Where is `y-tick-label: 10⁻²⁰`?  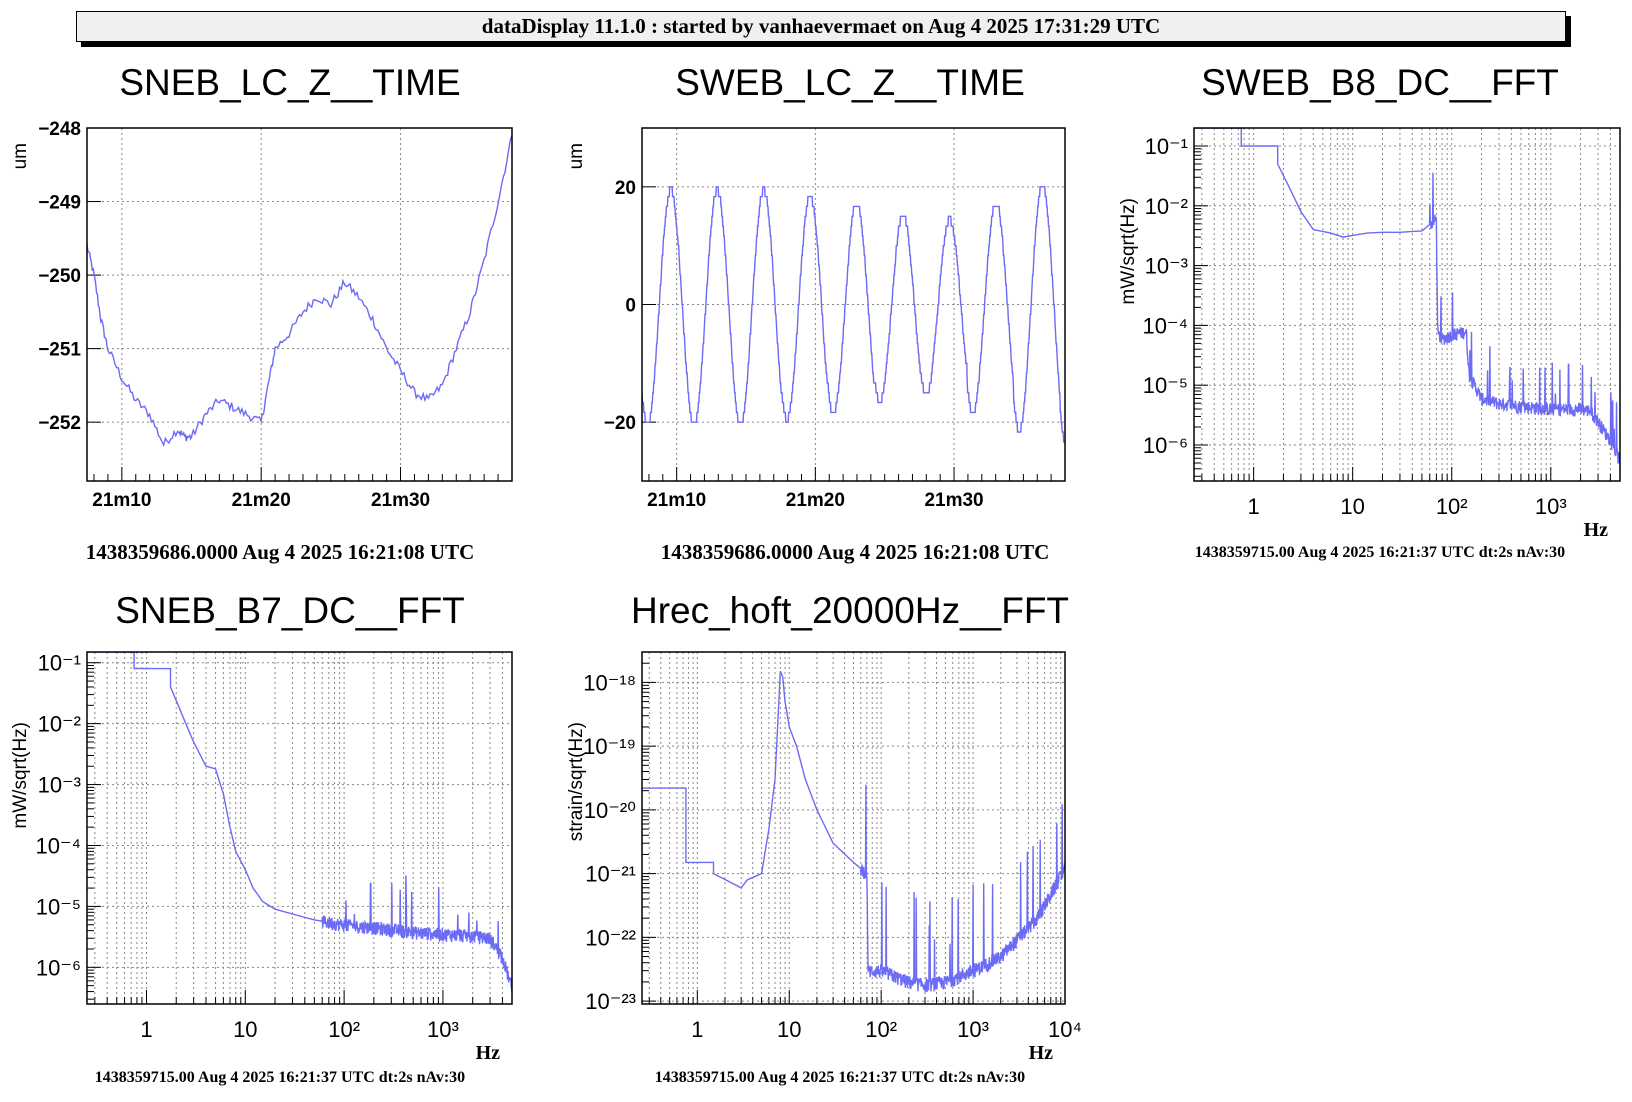
y-tick-label: 10⁻²⁰ is located at coordinates (610, 810).